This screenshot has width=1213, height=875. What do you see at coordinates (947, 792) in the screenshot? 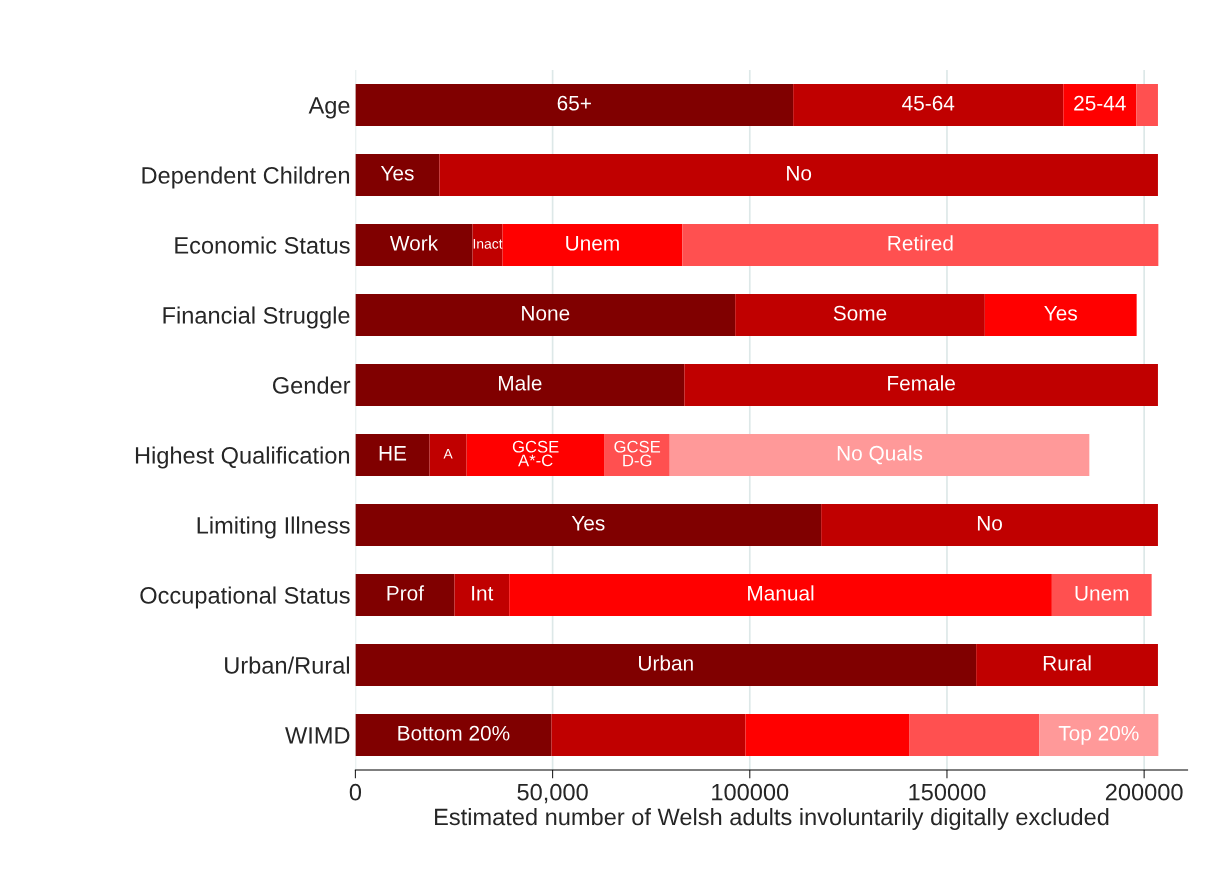
I see `x-tick-label: 150000` at bounding box center [947, 792].